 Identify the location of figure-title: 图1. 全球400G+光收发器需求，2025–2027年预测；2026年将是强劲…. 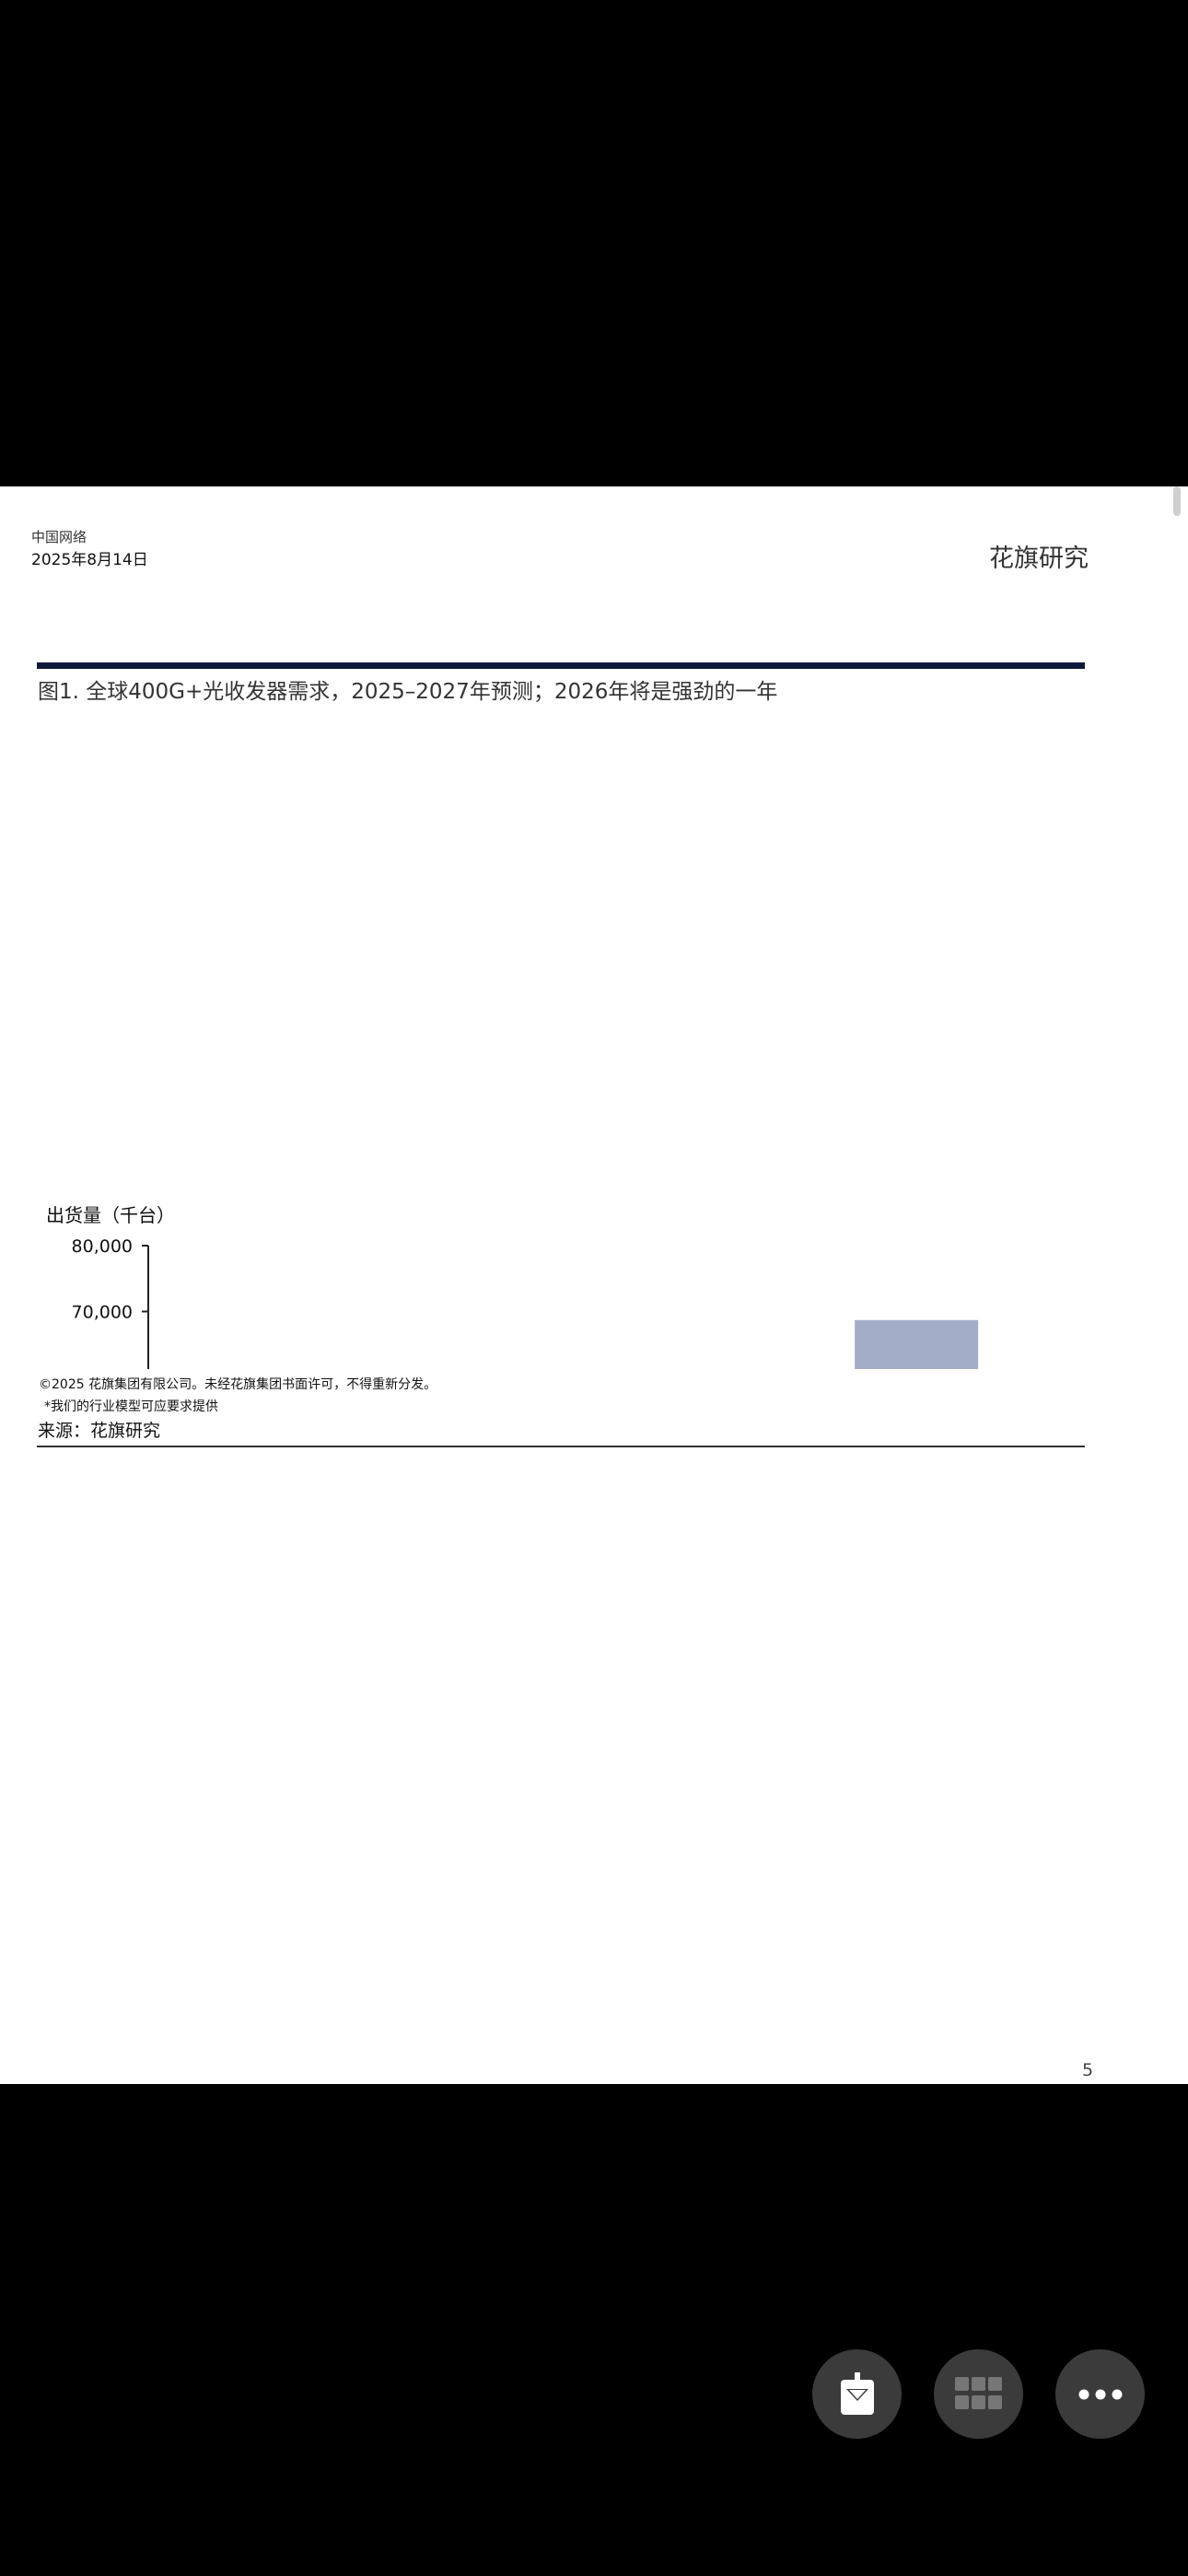
(408, 692).